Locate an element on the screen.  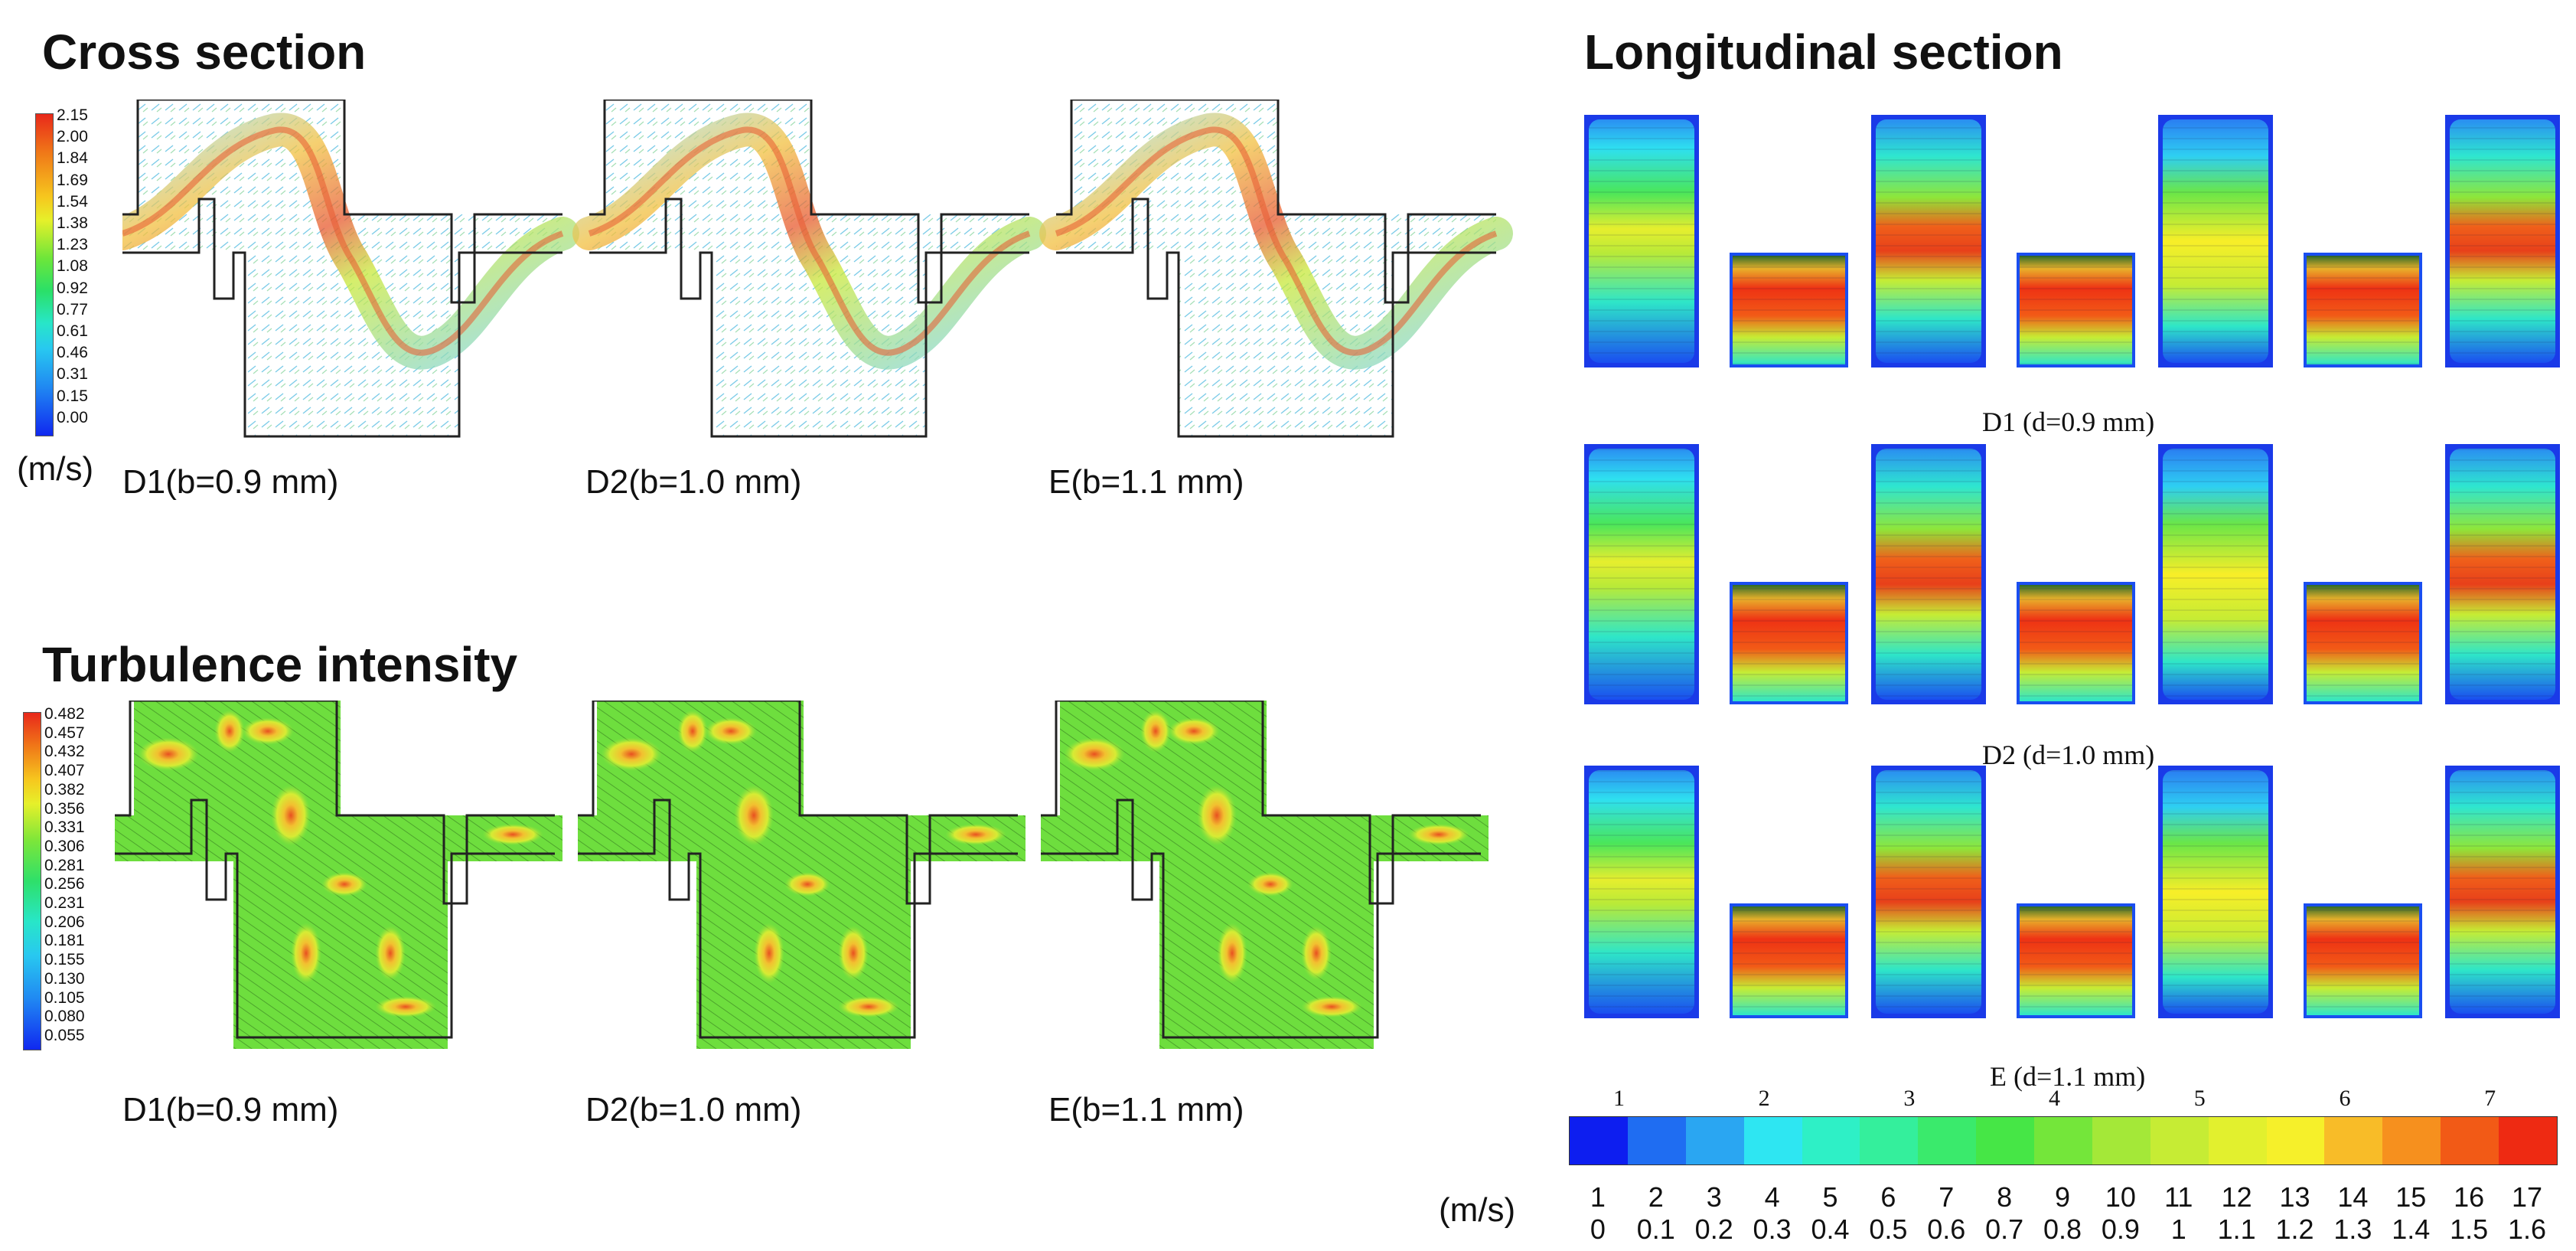
colorbar-top-label: 3 is located at coordinates (1909, 1099).